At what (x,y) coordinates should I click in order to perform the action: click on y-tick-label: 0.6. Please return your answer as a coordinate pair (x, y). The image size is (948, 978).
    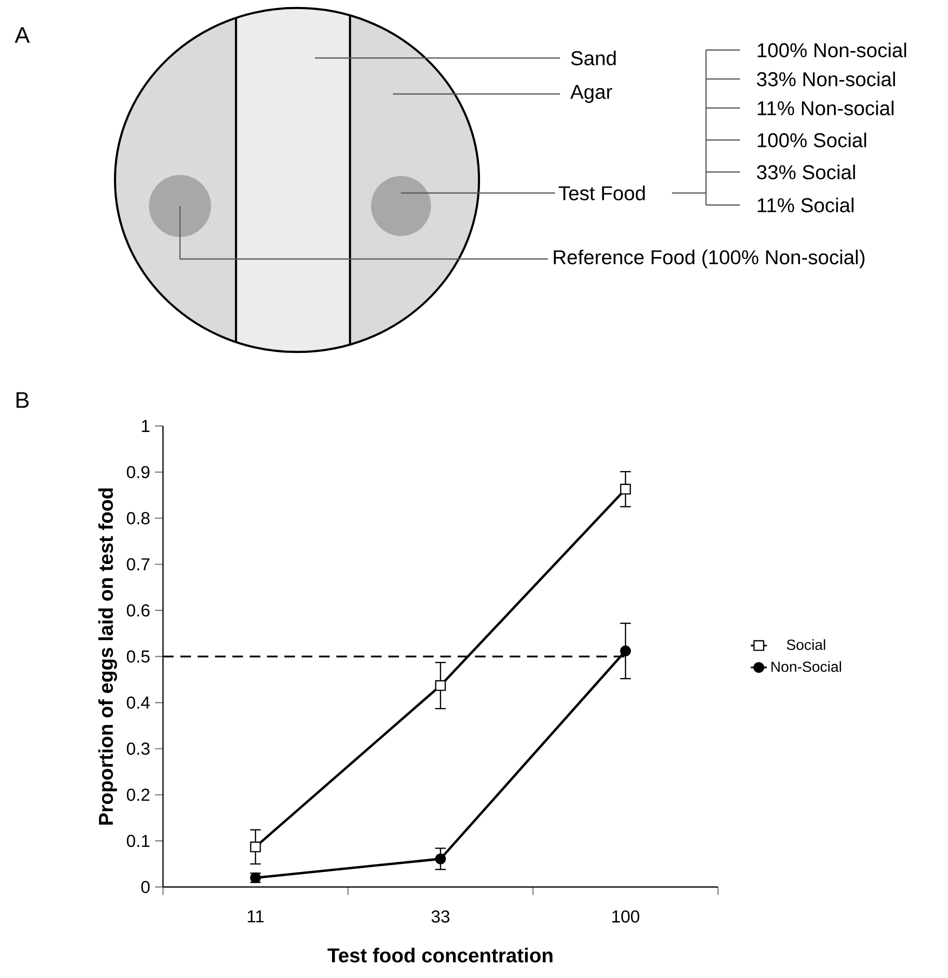
    Looking at the image, I should click on (138, 610).